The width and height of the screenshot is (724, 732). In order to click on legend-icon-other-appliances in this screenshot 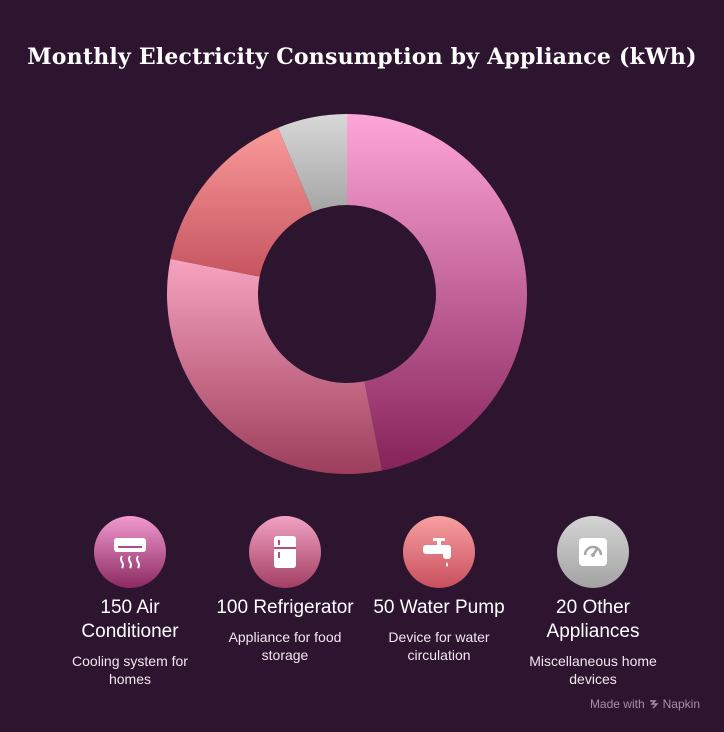, I will do `click(593, 552)`.